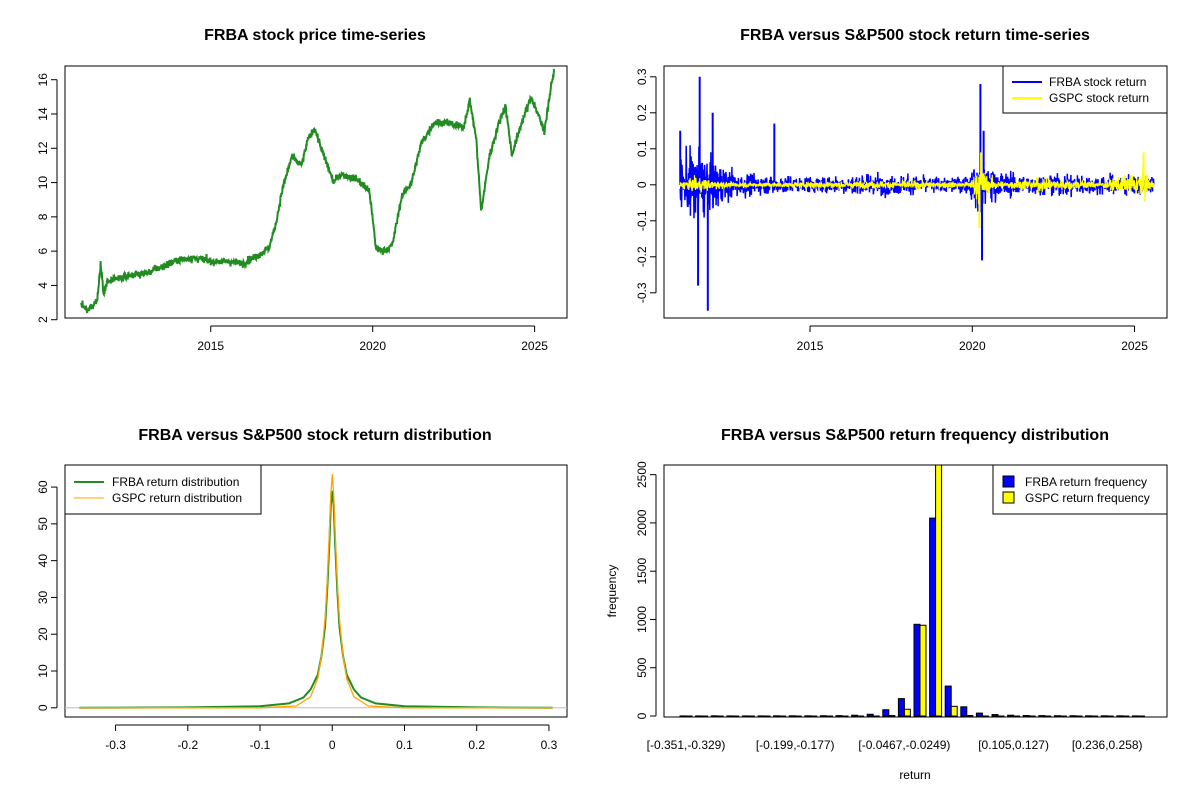 This screenshot has width=1200, height=800. What do you see at coordinates (917, 184) in the screenshot?
I see `gspc-return-line` at bounding box center [917, 184].